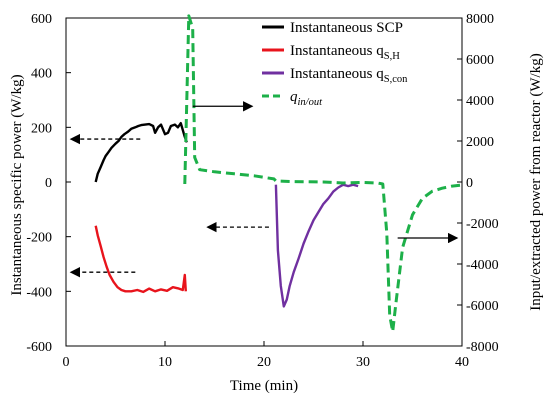 The width and height of the screenshot is (550, 401). Describe the element at coordinates (41, 128) in the screenshot. I see `left-y-tick-label: 200` at that location.